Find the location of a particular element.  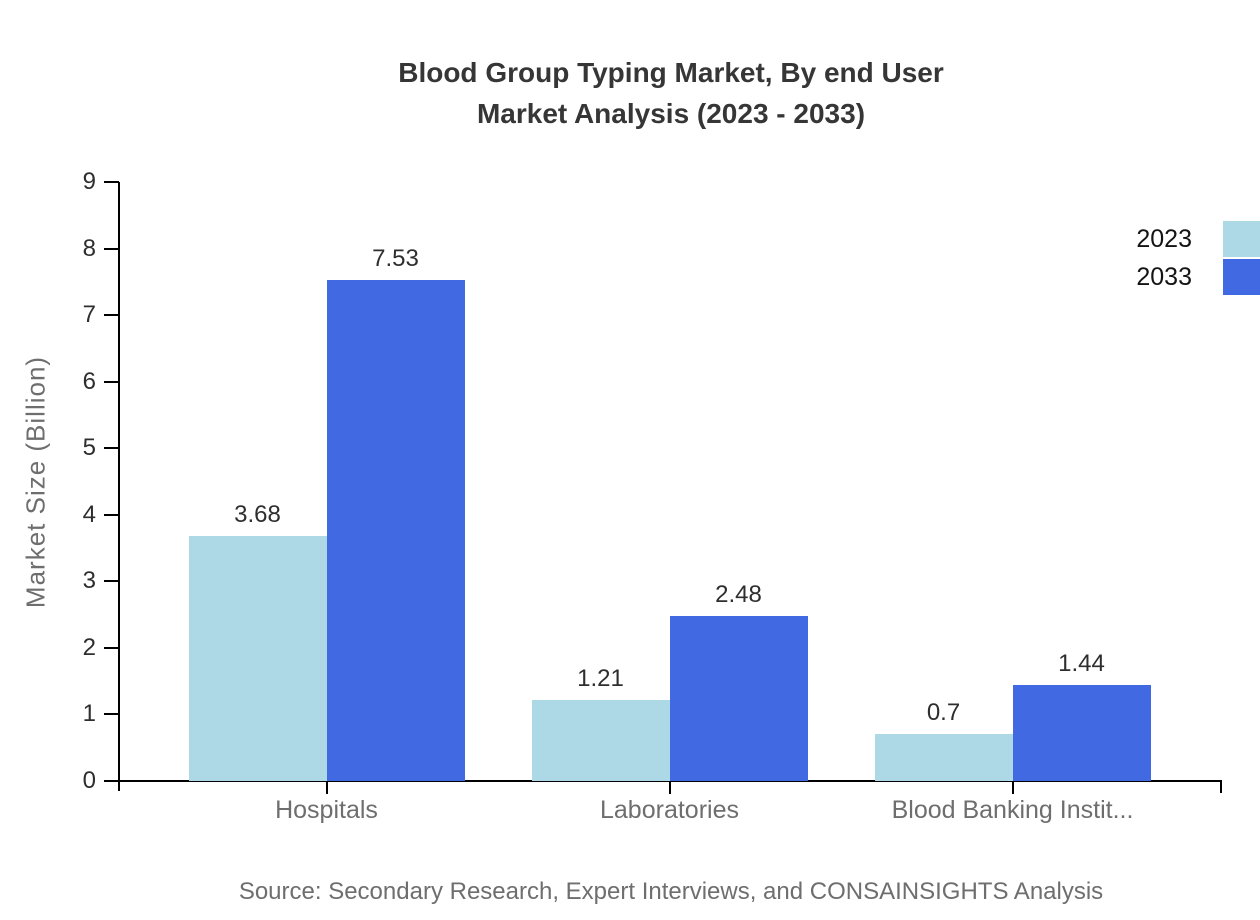

x-axis-line is located at coordinates (663, 781).